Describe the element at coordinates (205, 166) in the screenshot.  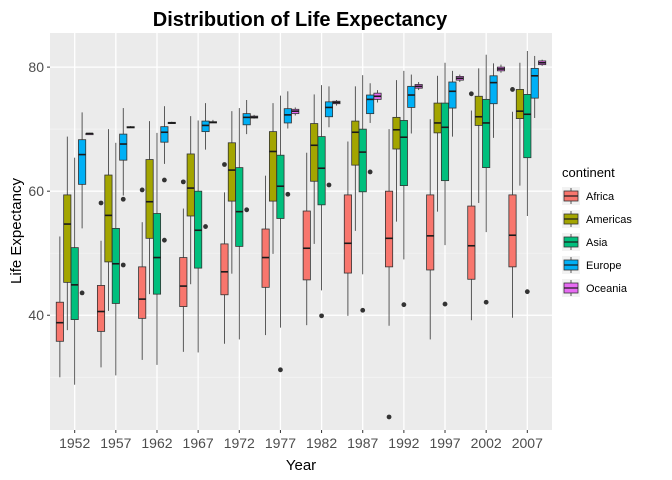
I see `box-europe-1967` at that location.